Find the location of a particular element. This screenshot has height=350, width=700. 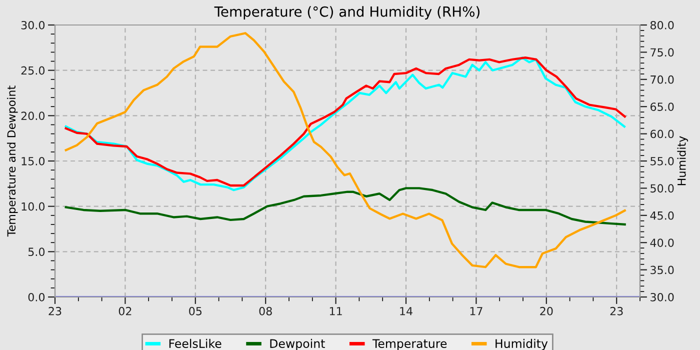

y2-tick-label: 55.0 is located at coordinates (662, 161).